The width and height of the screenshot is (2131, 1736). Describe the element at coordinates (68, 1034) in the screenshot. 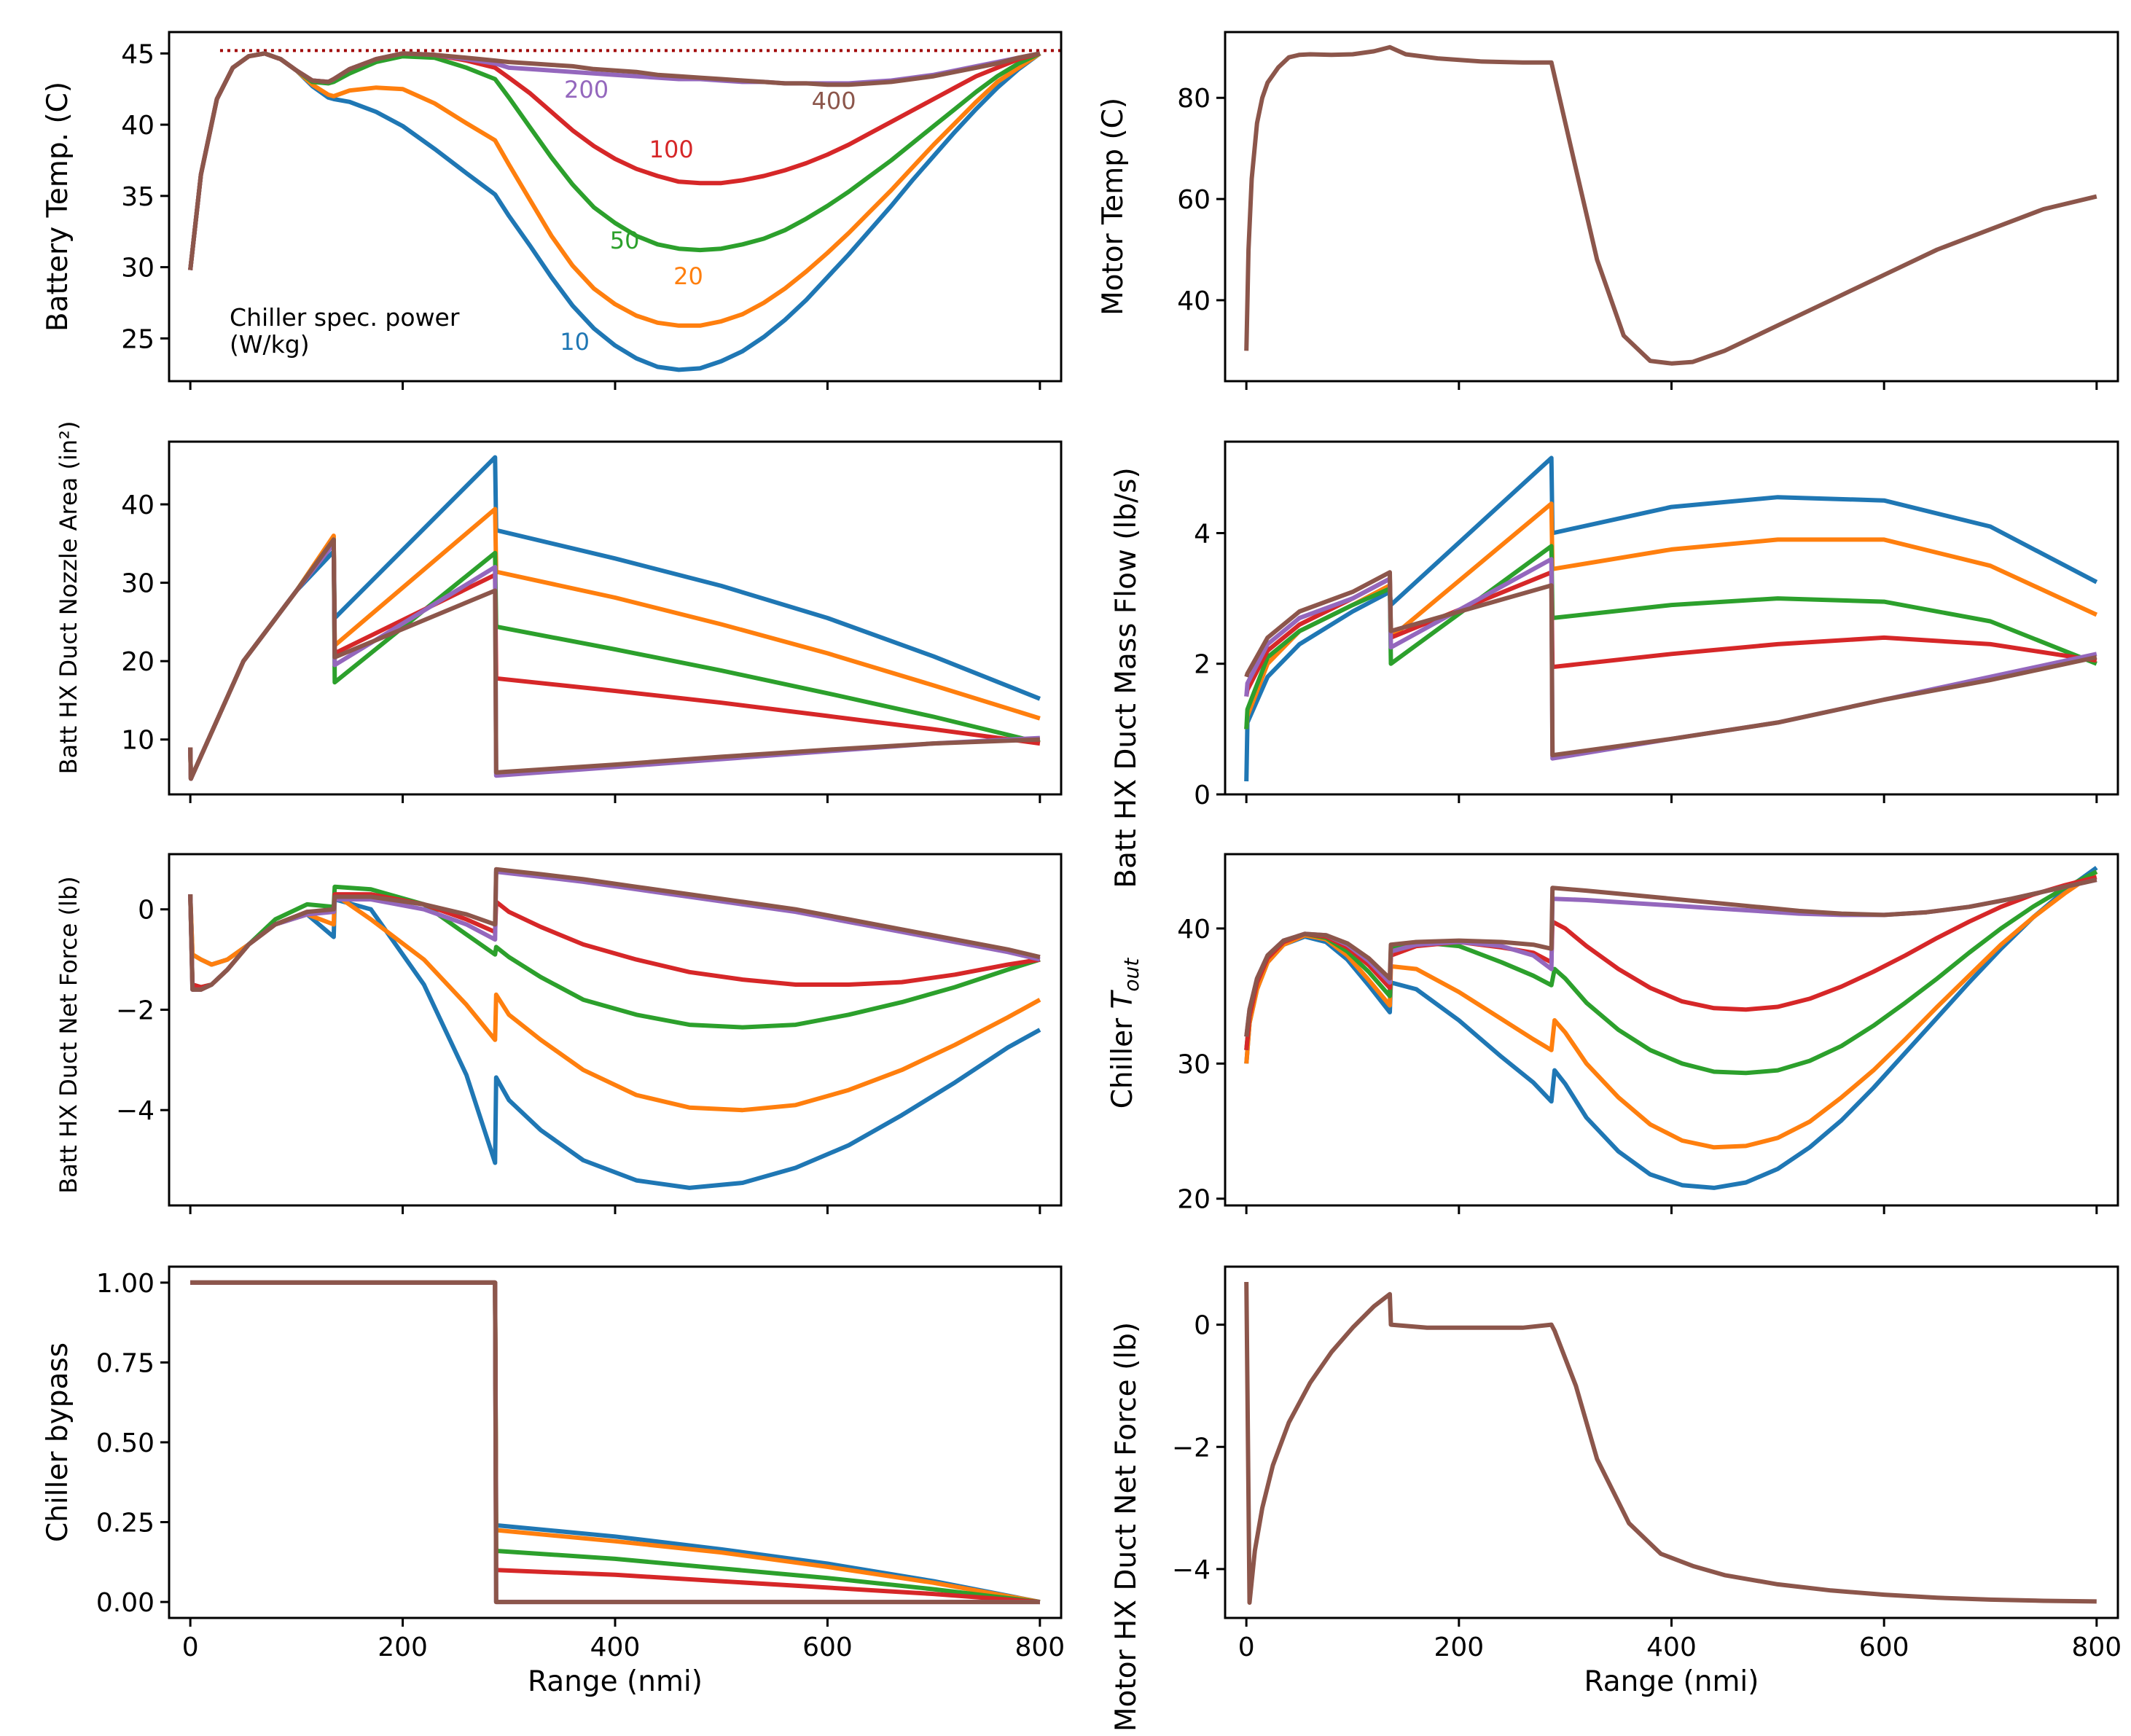

I see `y-axis-label: Batt HX Duct Net Force (lb)` at that location.